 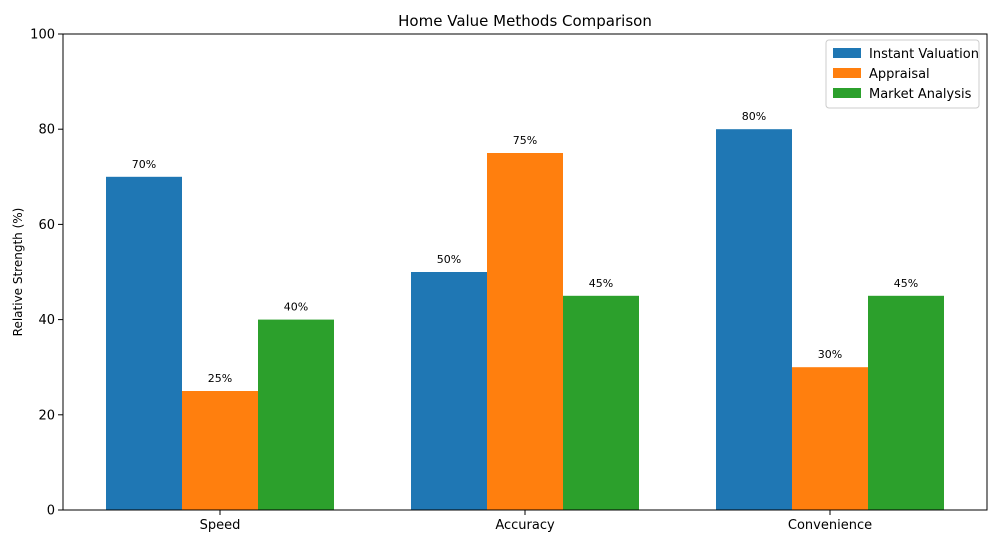 I want to click on legend-box, so click(x=902, y=74).